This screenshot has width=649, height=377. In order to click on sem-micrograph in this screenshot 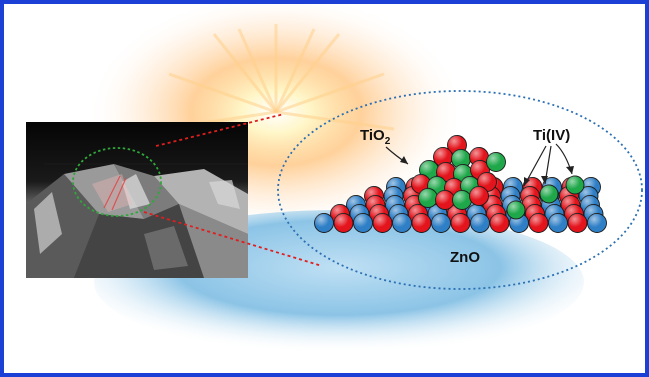, I will do `click(137, 200)`.